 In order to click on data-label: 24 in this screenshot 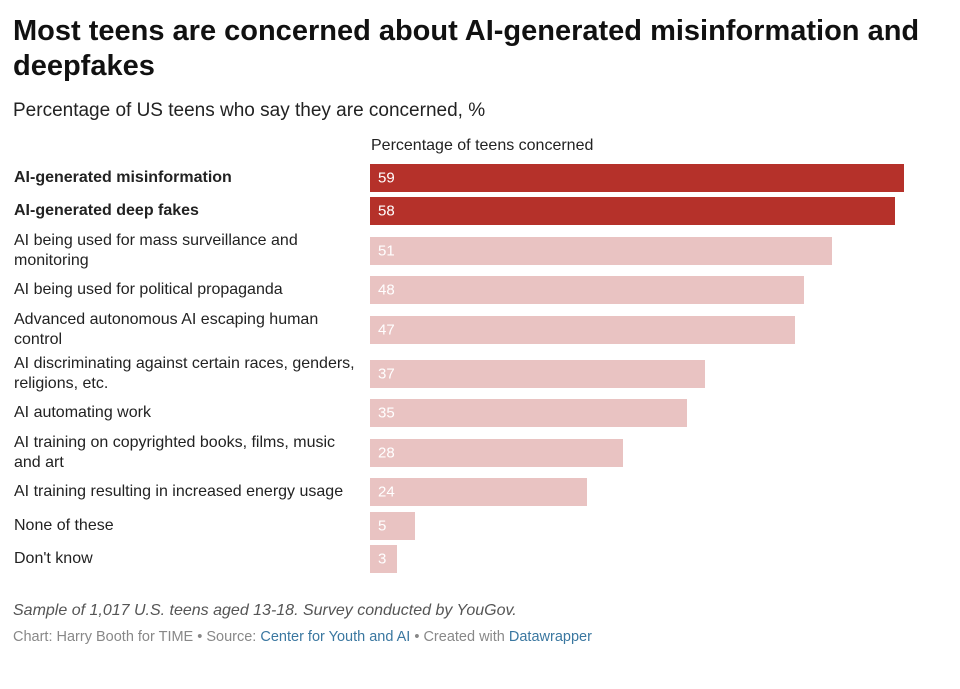, I will do `click(386, 492)`.